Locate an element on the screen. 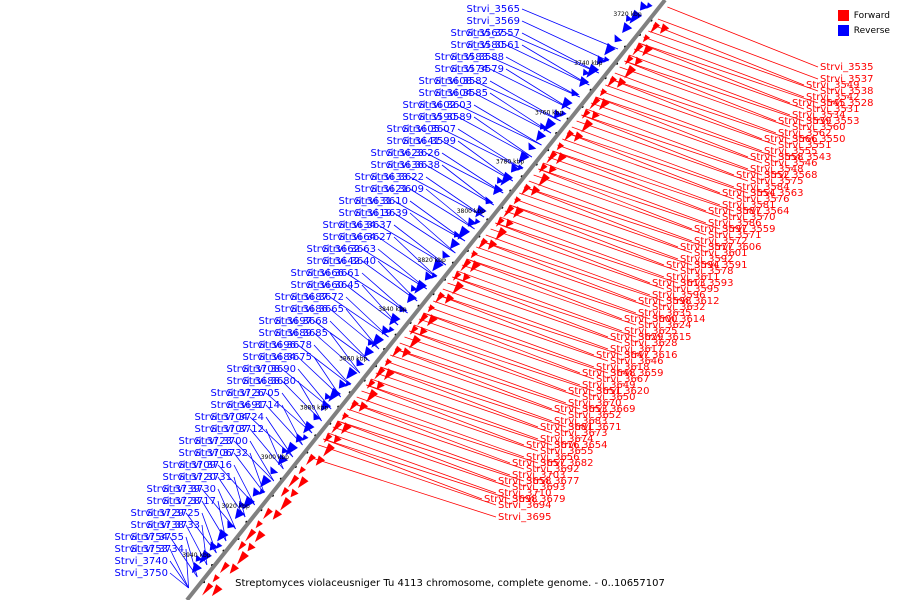 Image resolution: width=900 pixels, height=600 pixels. legend-label-reverse: Reverse is located at coordinates (871, 30).